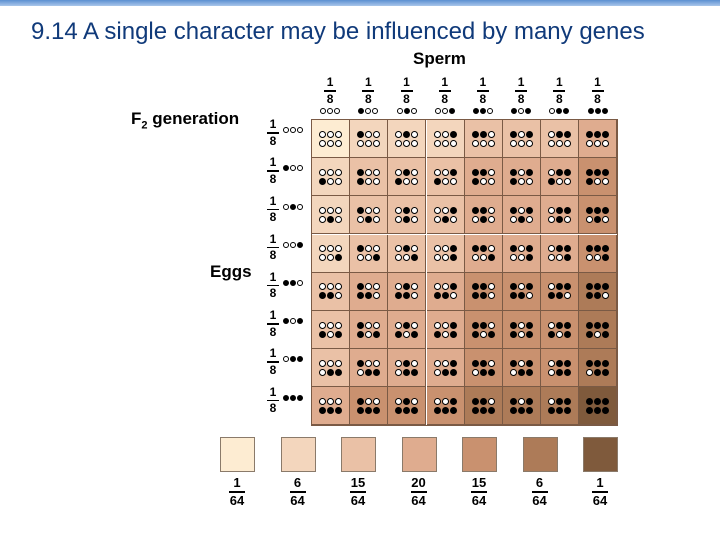 The image size is (720, 540). What do you see at coordinates (136, 118) in the screenshot?
I see `f2-prefix: F` at bounding box center [136, 118].